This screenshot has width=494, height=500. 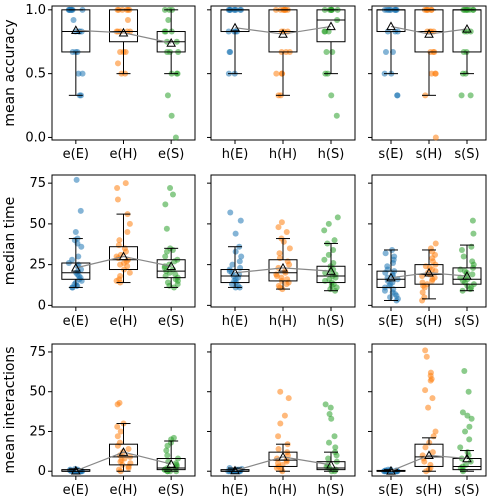 What do you see at coordinates (10, 409) in the screenshot?
I see `y-axis-label: mean interactions` at bounding box center [10, 409].